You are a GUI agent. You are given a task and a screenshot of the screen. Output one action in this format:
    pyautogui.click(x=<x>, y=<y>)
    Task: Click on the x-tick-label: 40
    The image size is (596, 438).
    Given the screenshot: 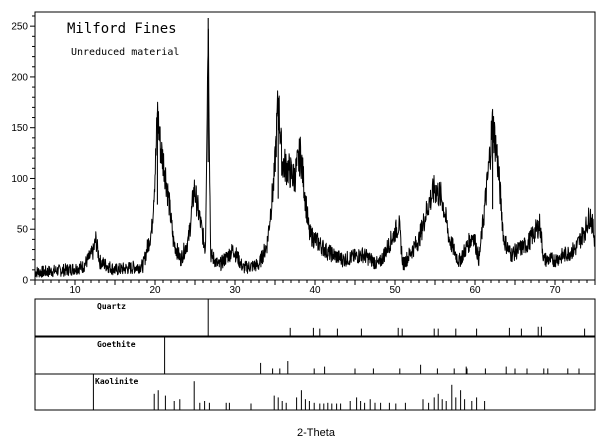 What is the action you would take?
    pyautogui.click(x=315, y=290)
    